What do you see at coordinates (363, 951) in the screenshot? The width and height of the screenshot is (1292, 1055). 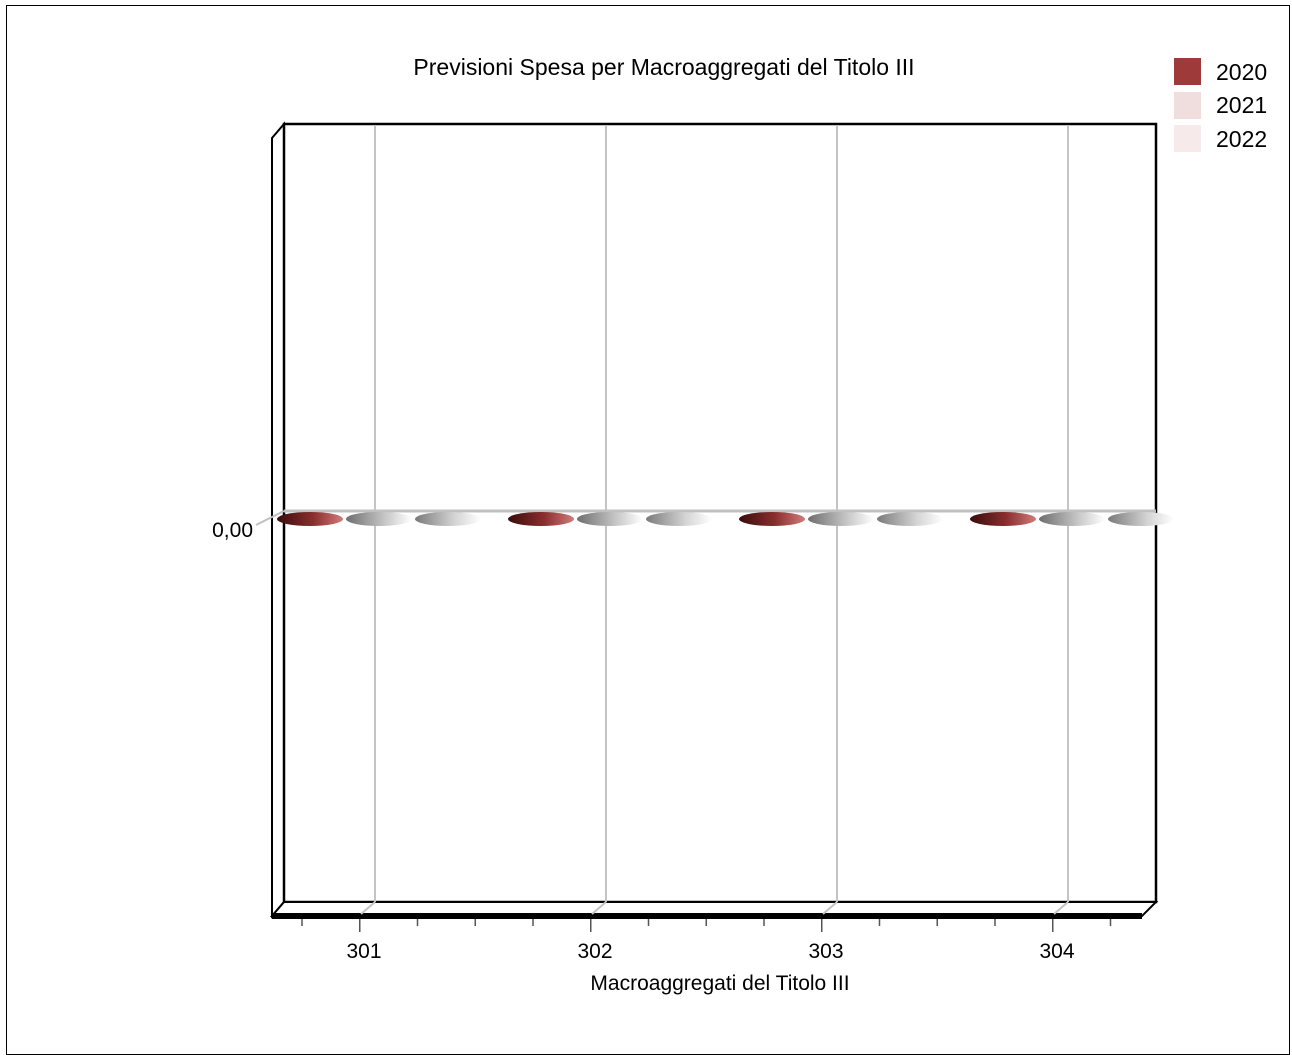 I see `x-tick-label-301: 301` at bounding box center [363, 951].